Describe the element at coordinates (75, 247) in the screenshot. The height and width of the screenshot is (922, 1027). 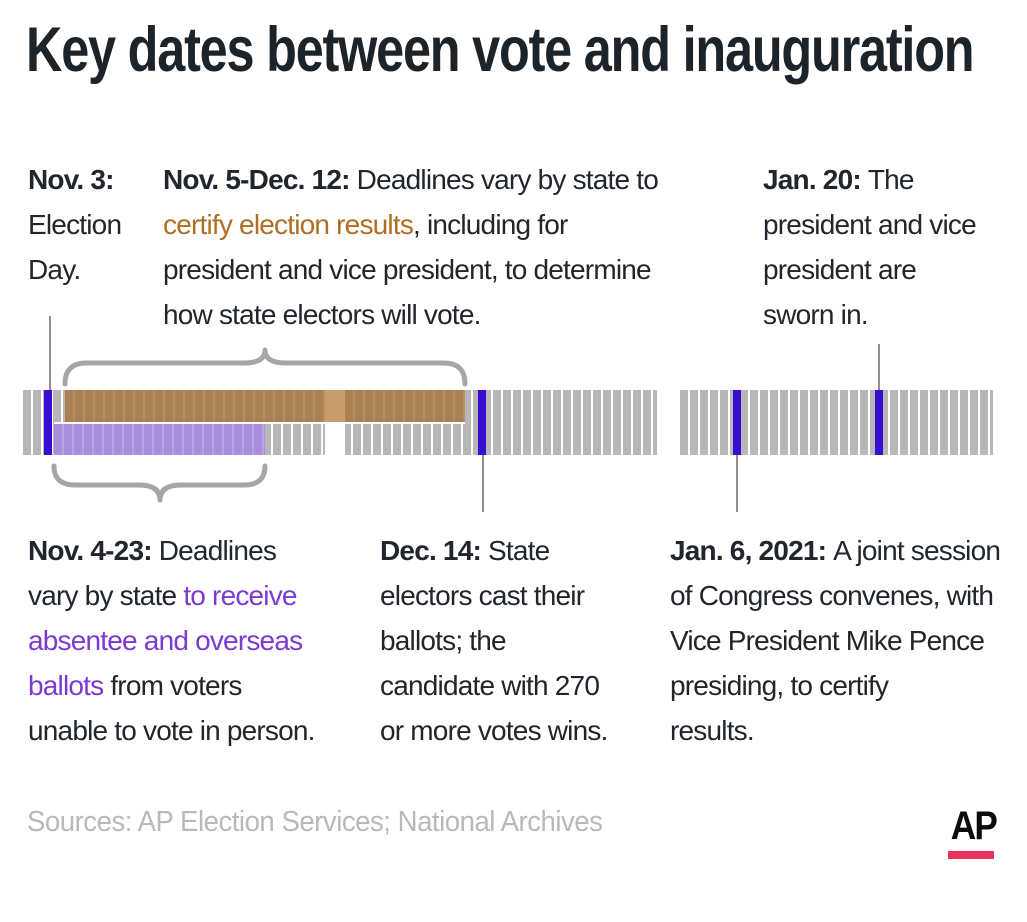
I see `note-election-day-text: Election Day.` at that location.